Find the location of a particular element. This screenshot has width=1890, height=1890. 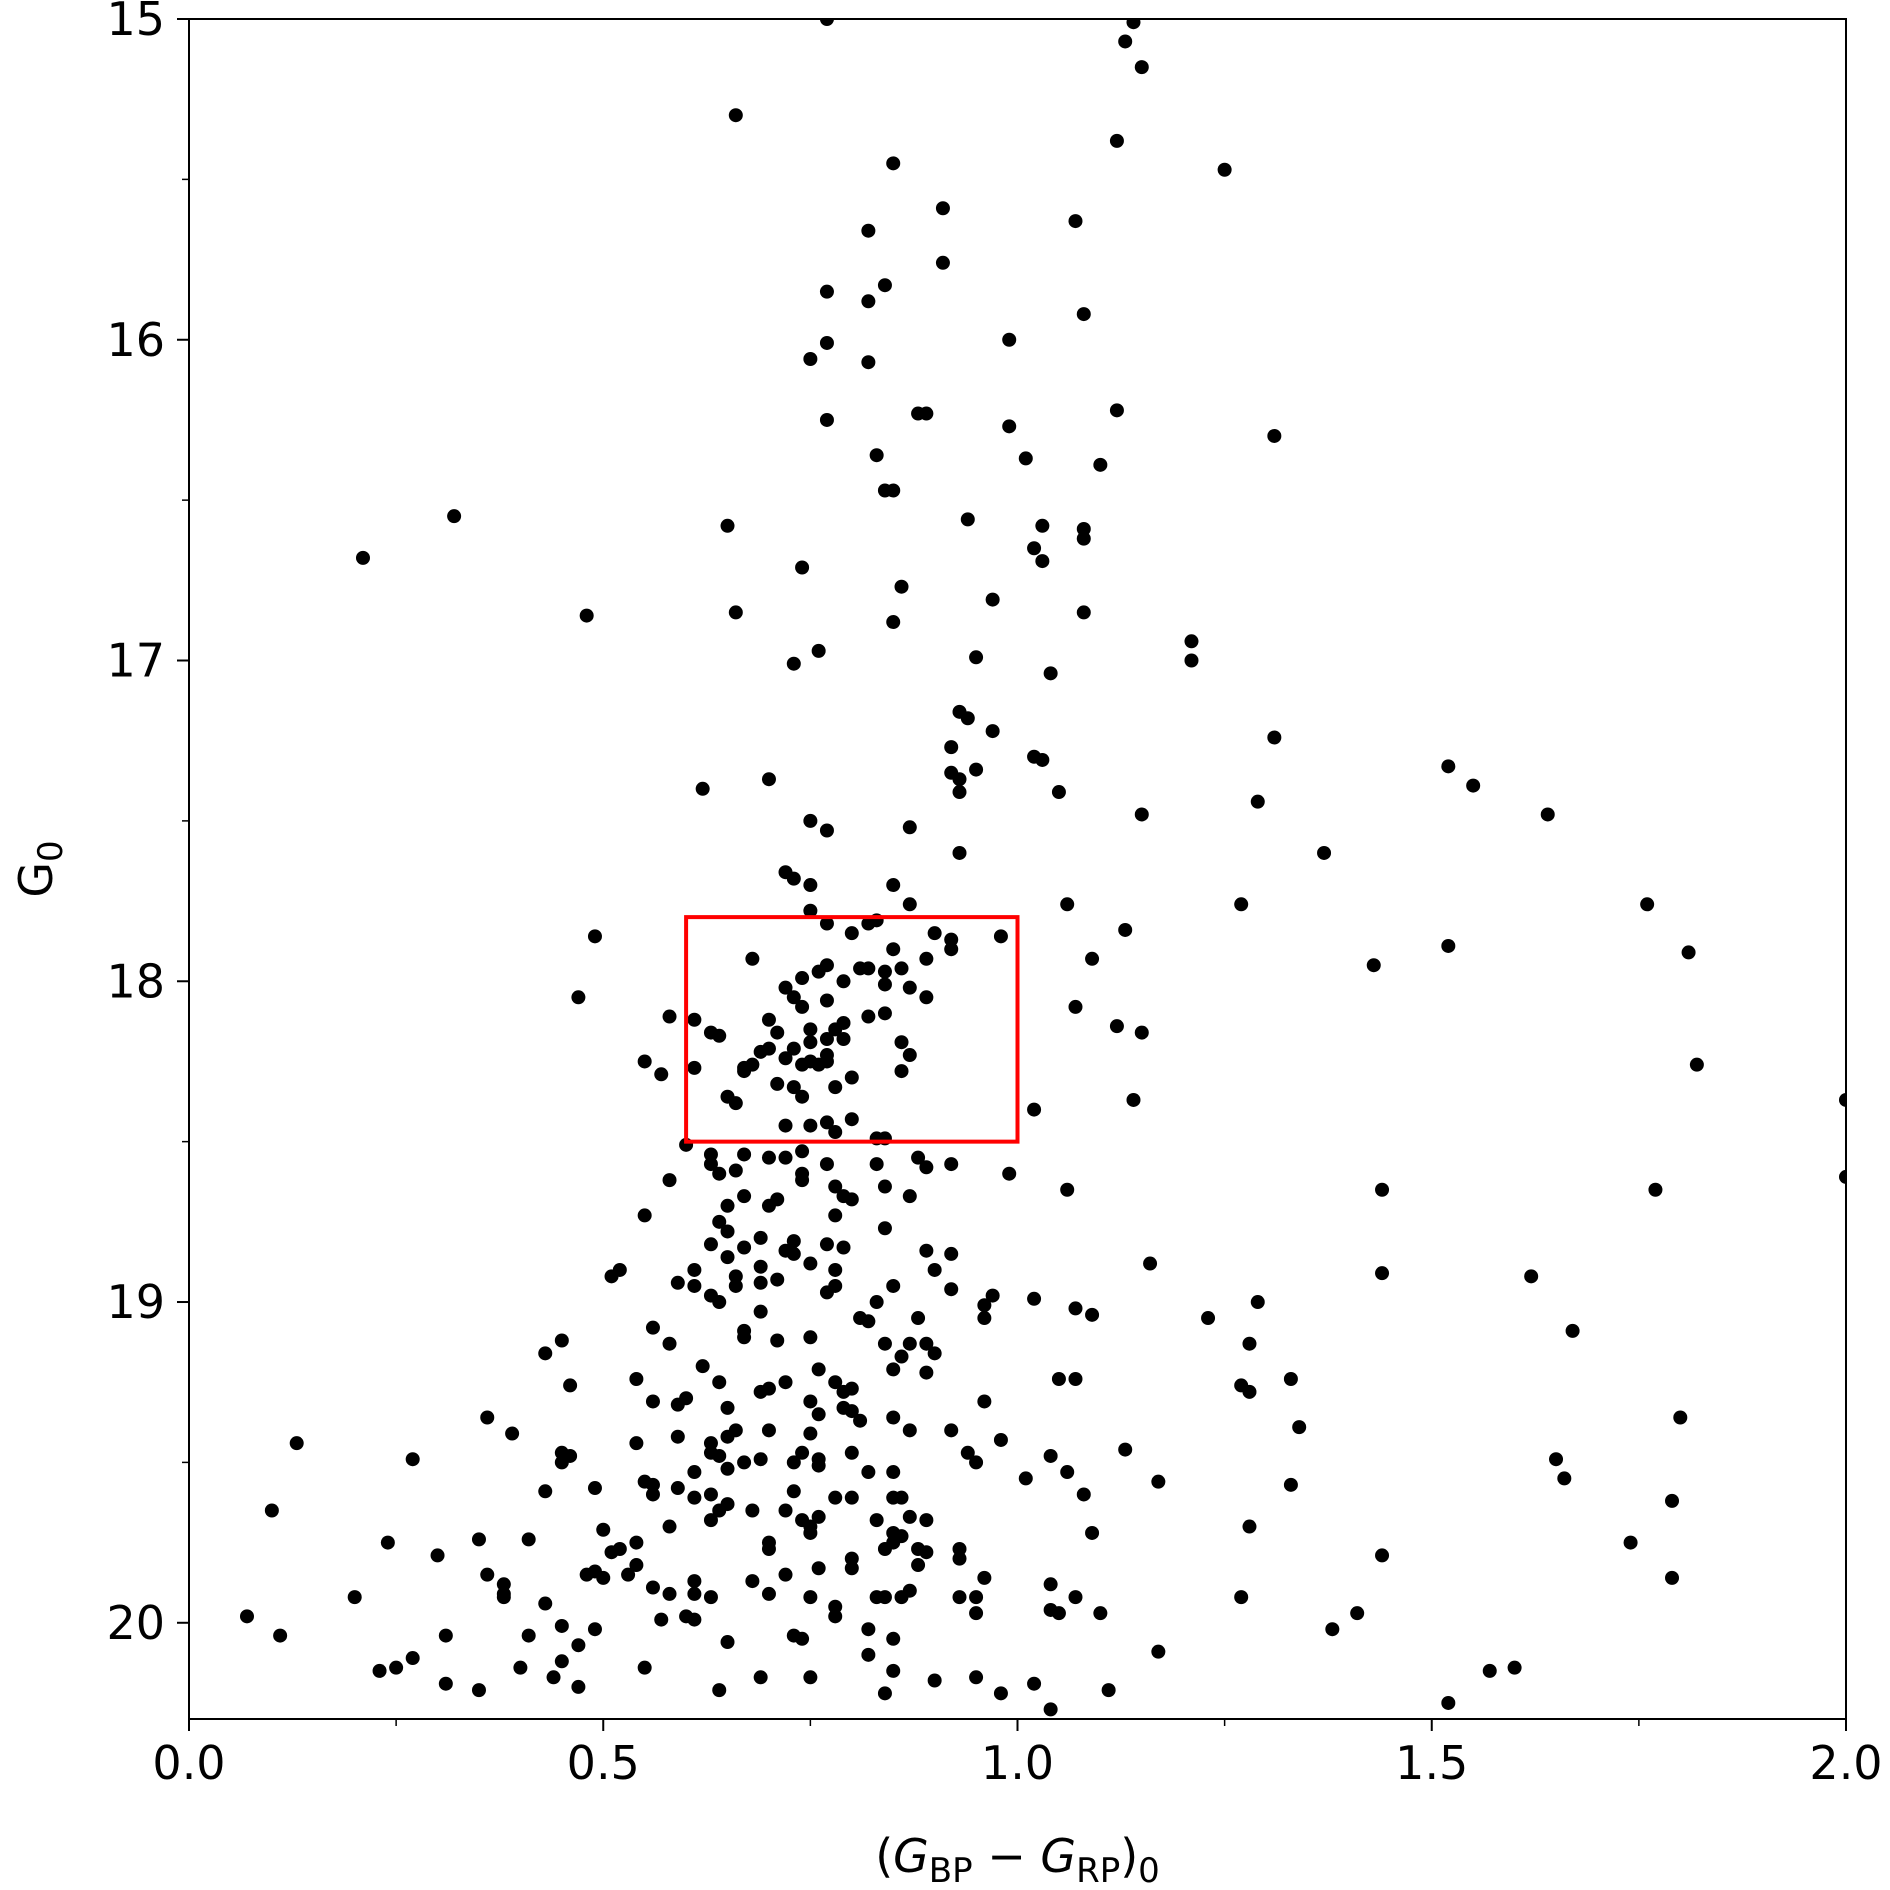

x-tick-label: 0.5 is located at coordinates (603, 1763).